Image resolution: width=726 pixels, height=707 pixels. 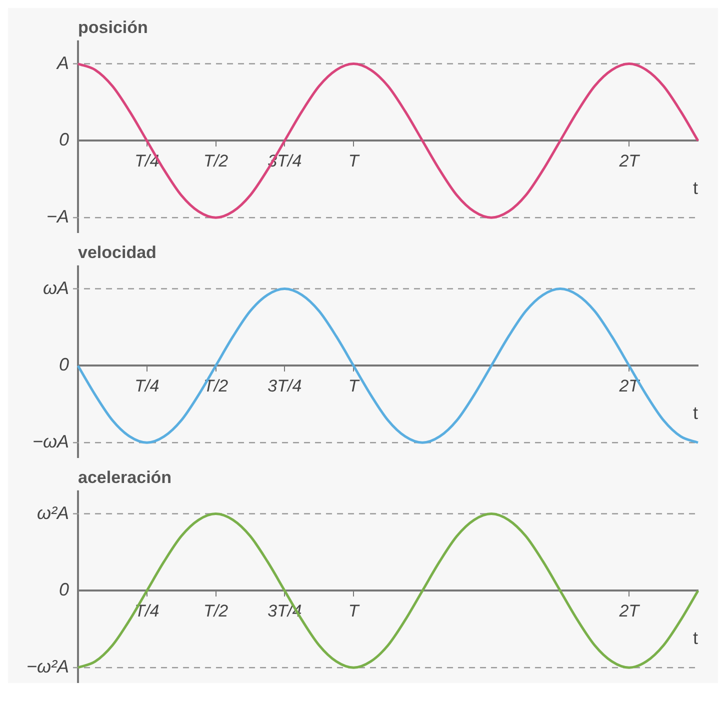 What do you see at coordinates (125, 477) in the screenshot?
I see `chart-title: aceleración` at bounding box center [125, 477].